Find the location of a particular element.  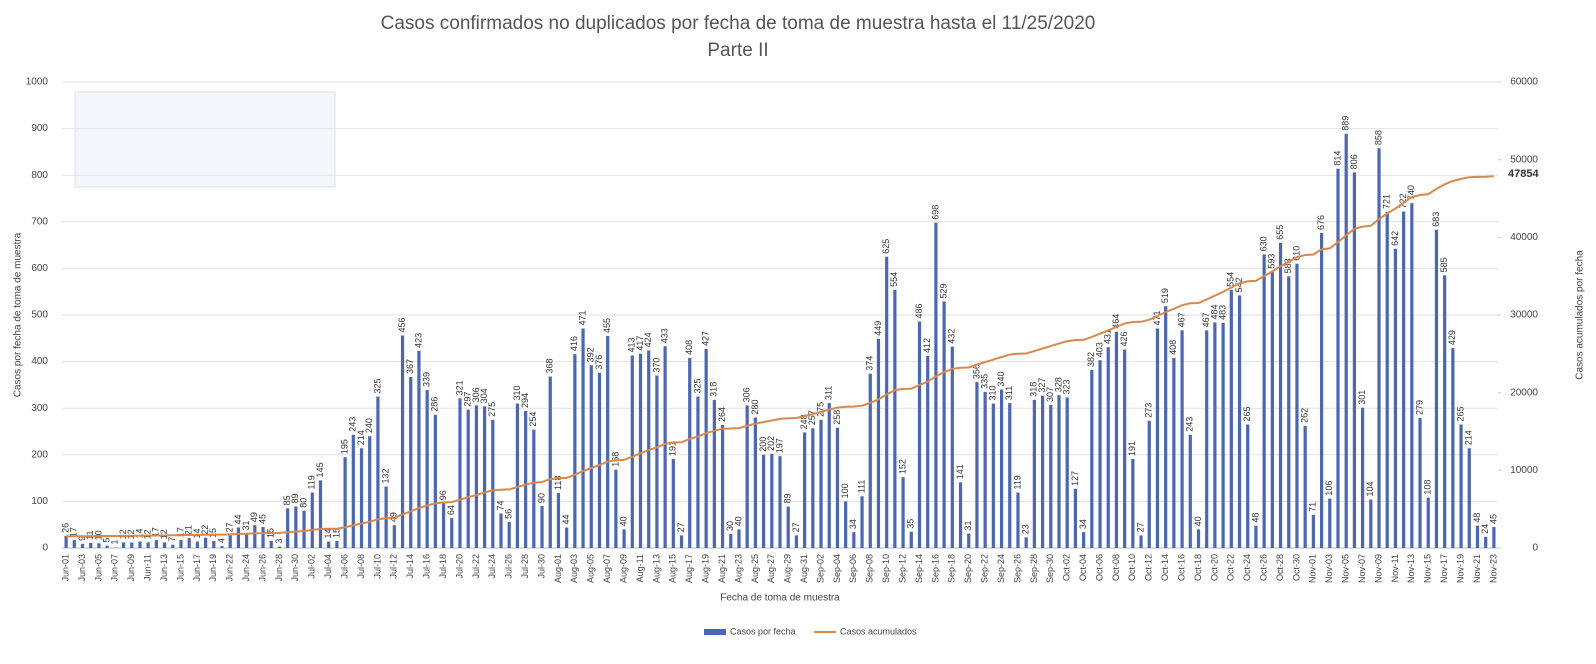

x-tick-label: Jul-08 is located at coordinates (361, 566).